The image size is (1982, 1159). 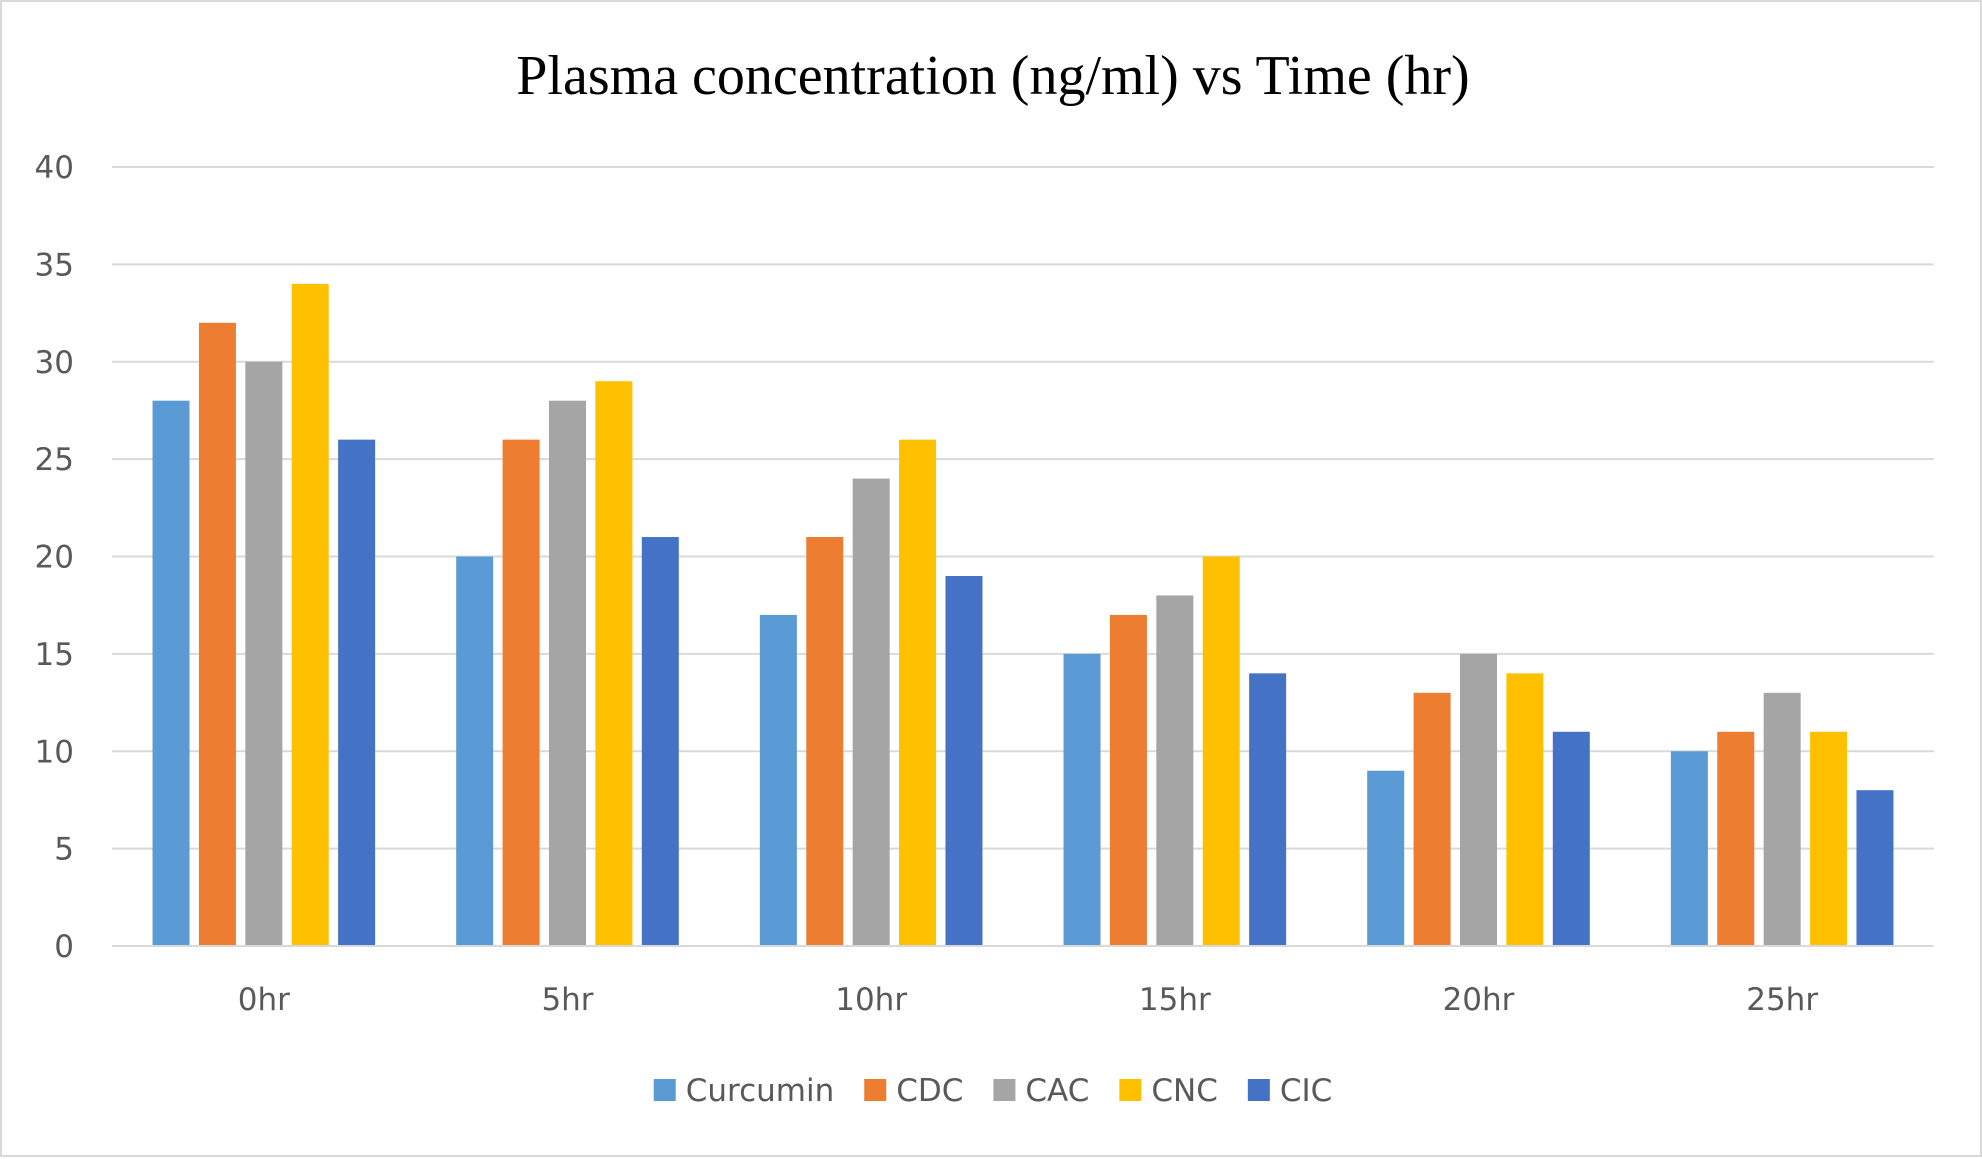 What do you see at coordinates (1128, 780) in the screenshot?
I see `bar-cdc-15hr` at bounding box center [1128, 780].